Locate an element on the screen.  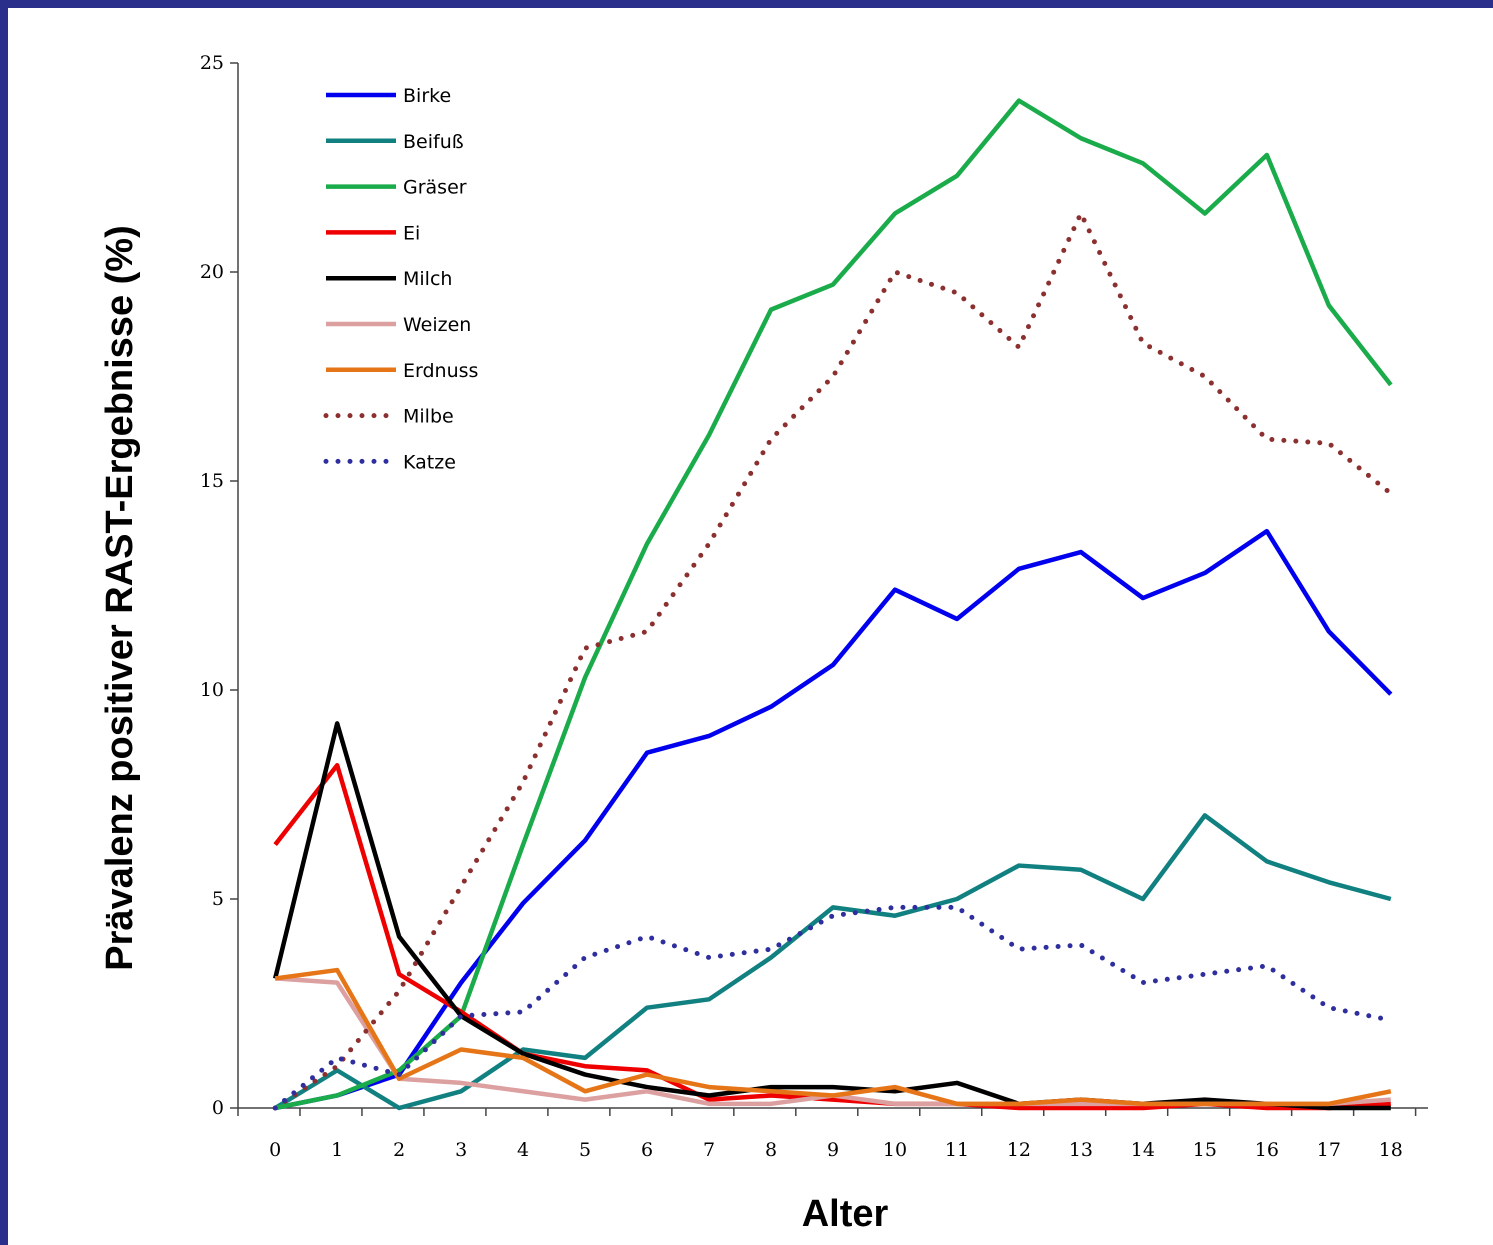
x-tick-label: 5 is located at coordinates (585, 1150).